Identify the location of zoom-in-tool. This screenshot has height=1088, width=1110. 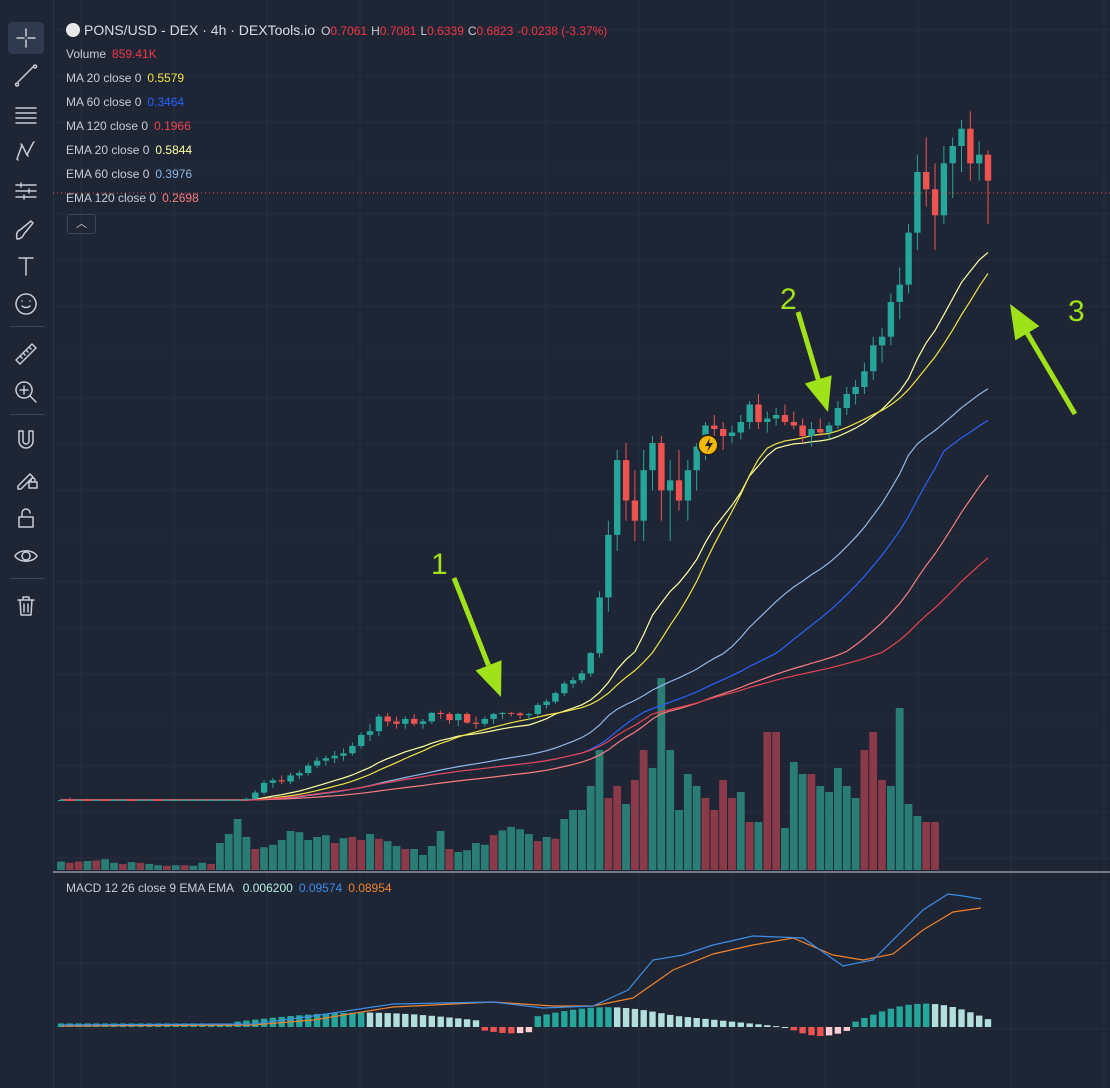
(26, 392).